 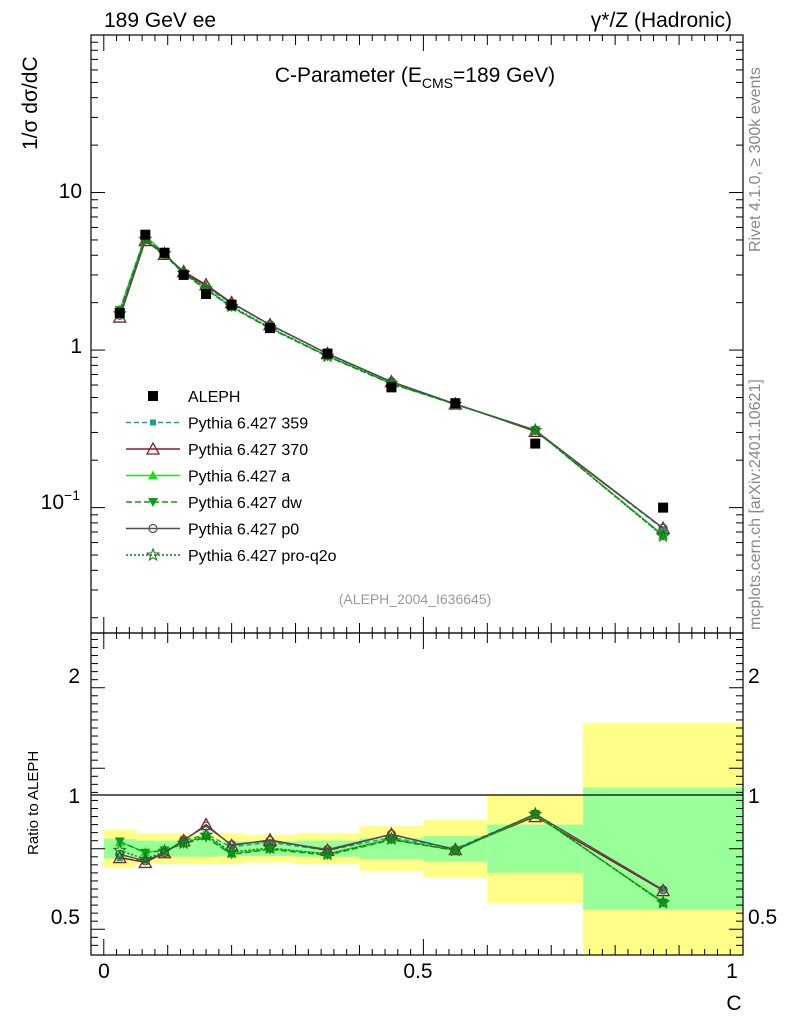 I want to click on xtick-label-0: 0, so click(x=104, y=971).